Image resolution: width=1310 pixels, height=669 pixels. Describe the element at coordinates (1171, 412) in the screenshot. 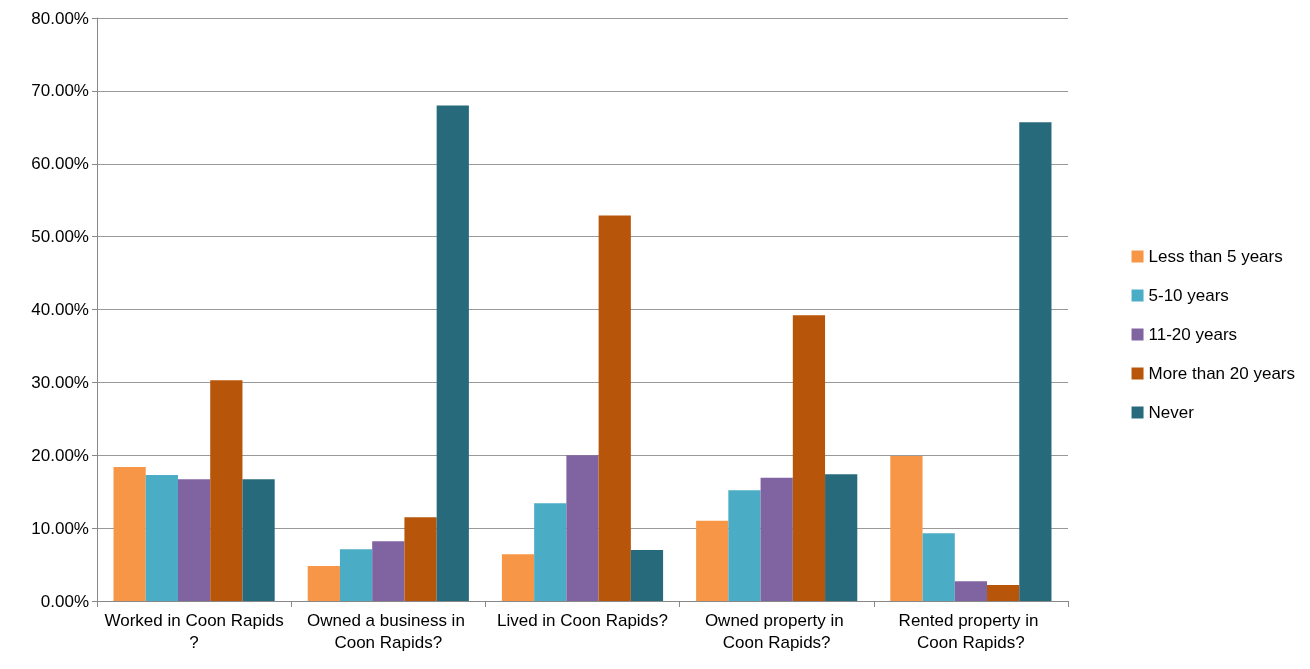

I see `legend-label: Never` at that location.